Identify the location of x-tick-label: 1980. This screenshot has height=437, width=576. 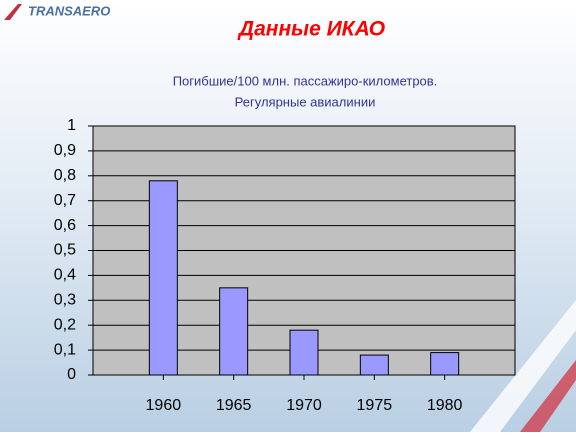
(445, 405).